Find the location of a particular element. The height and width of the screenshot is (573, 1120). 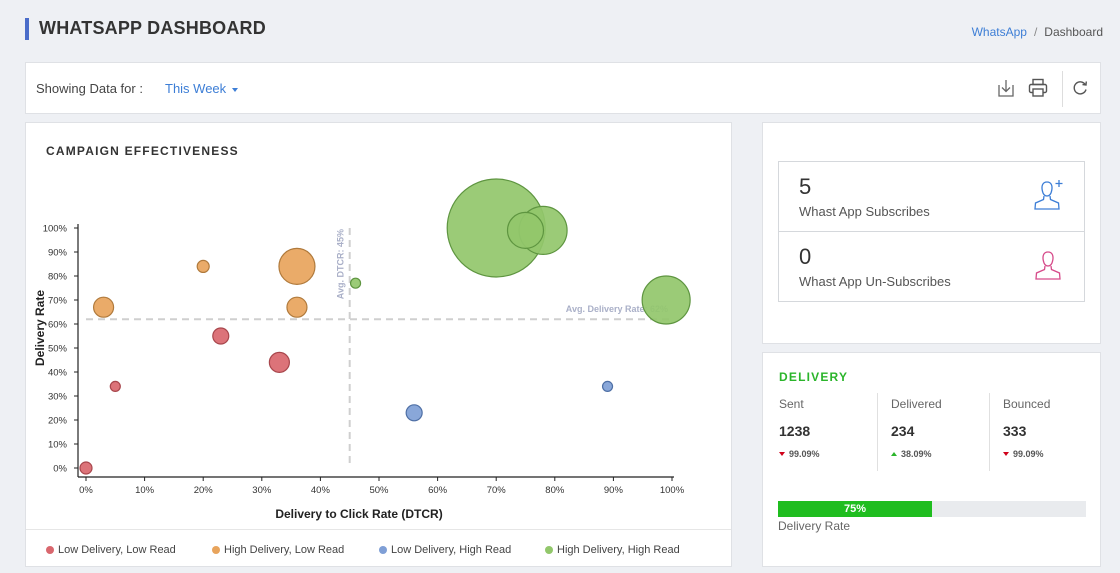

y-tick-label: 50% is located at coordinates (58, 349).